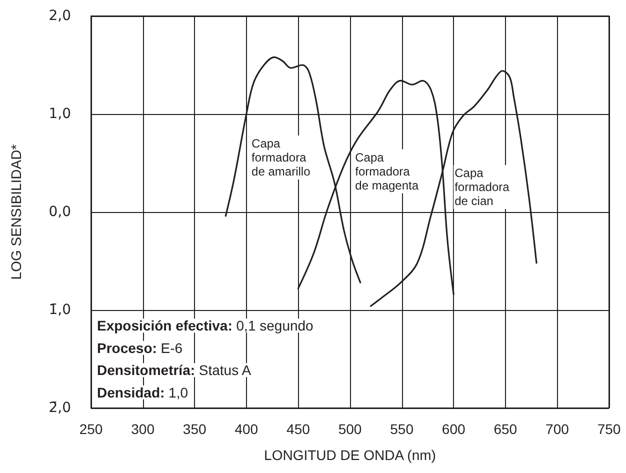 The height and width of the screenshot is (473, 626). Describe the element at coordinates (246, 429) in the screenshot. I see `x-tick-label: 400` at that location.